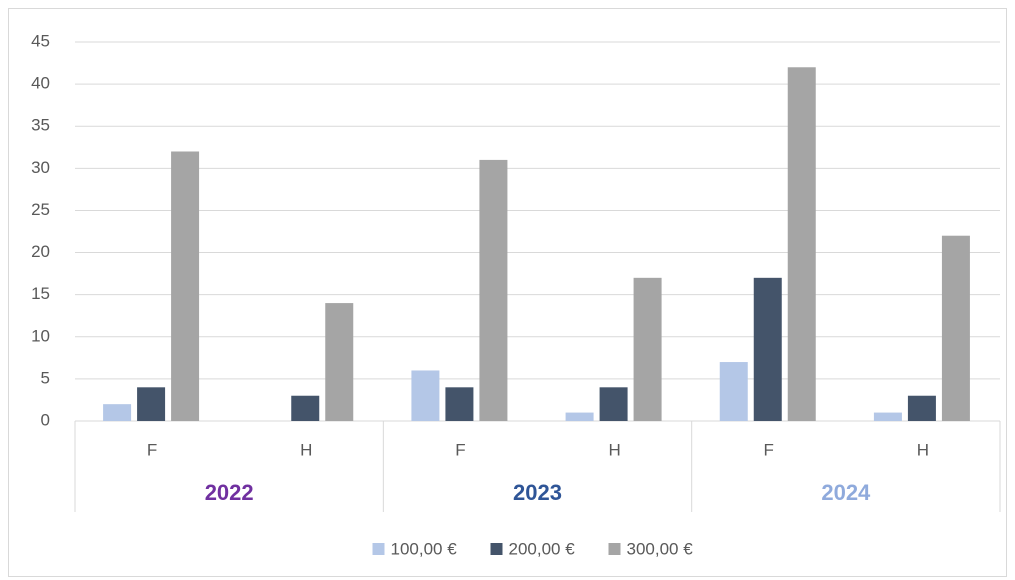 Image resolution: width=1015 pixels, height=580 pixels. I want to click on y-tick-label: 15, so click(40, 293).